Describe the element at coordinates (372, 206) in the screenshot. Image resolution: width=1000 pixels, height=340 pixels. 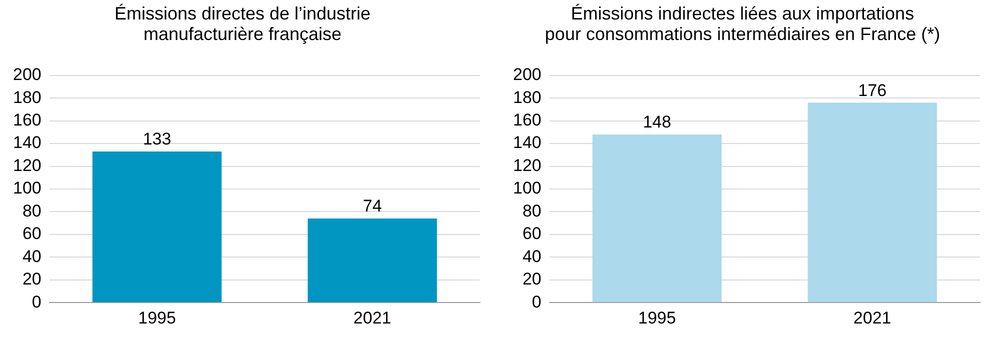
I see `data-label: 74` at that location.